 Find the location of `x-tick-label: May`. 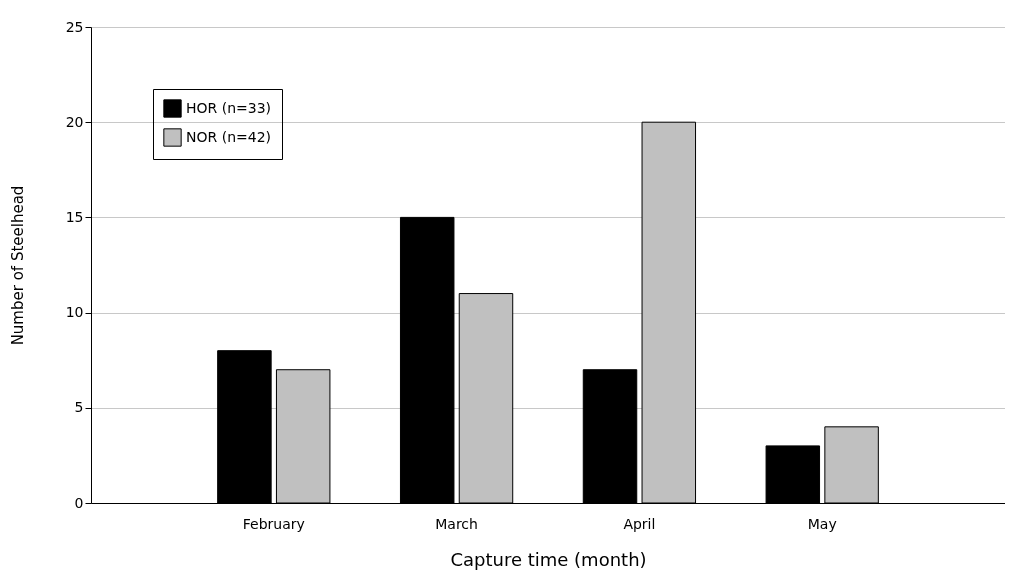

x-tick-label: May is located at coordinates (822, 523).